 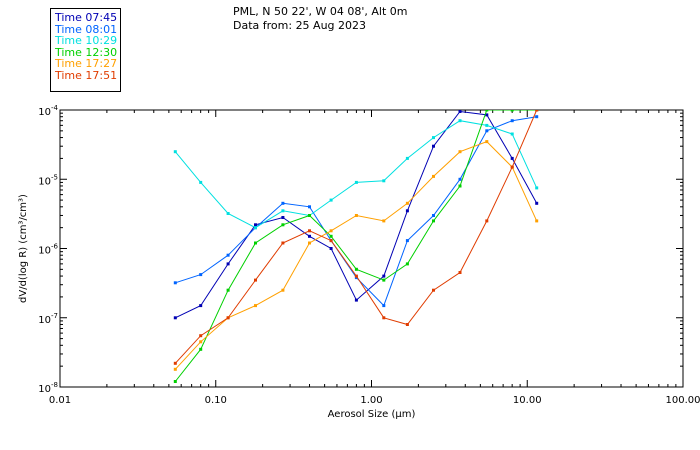 I want to click on location-header: PML, N 50 22', W 04 08', Alt 0m, so click(x=320, y=11).